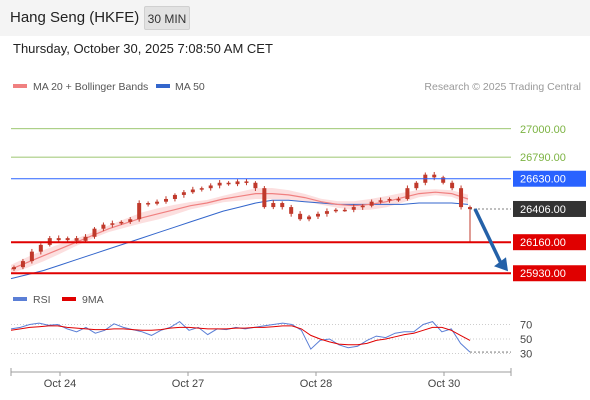 This screenshot has height=400, width=590. I want to click on level-27000-00-label: 27000.00, so click(543, 130).